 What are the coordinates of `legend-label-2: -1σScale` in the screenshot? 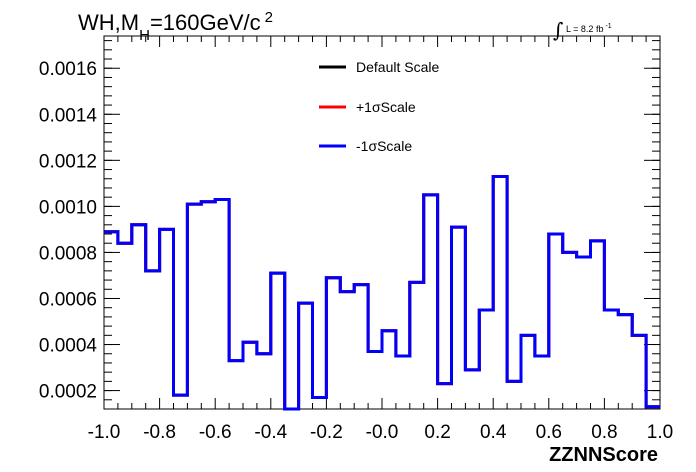 It's located at (384, 146).